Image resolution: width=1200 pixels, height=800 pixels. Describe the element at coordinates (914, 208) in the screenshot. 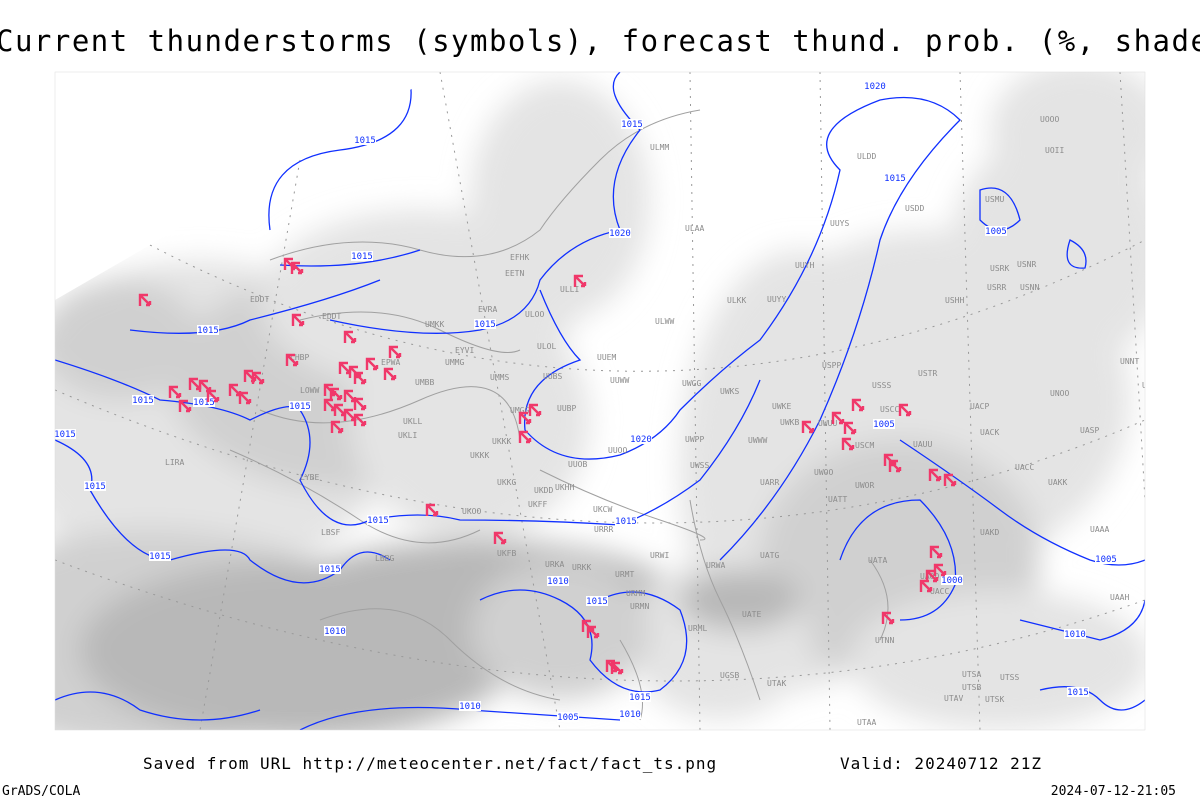

I see `station-label: USDD` at that location.